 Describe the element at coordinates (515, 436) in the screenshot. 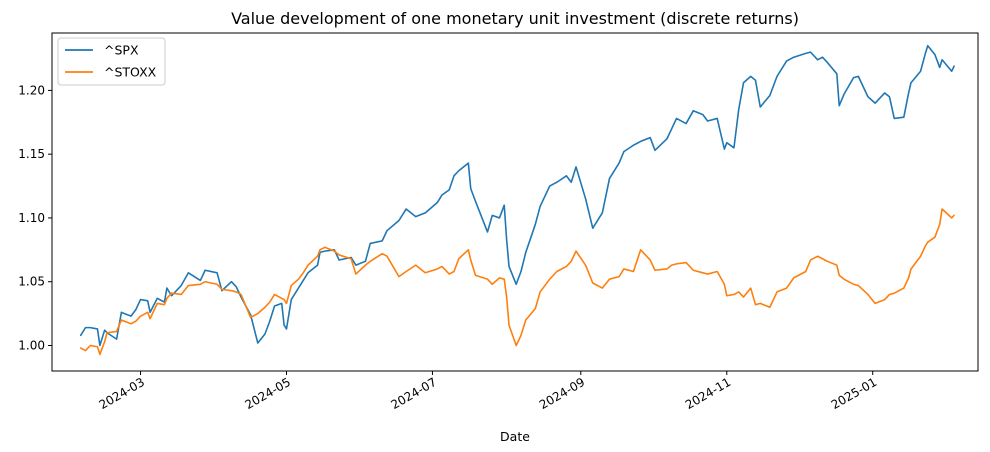

I see `x-axis-label: Date` at that location.